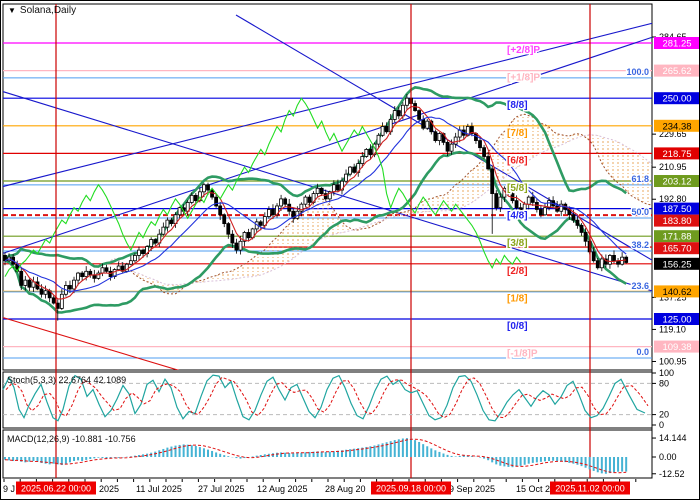 This screenshot has width=700, height=500. What do you see at coordinates (67, 380) in the screenshot?
I see `stochastic-indicator-label: Stoch(5,3,3) 22.6764 42.1089` at bounding box center [67, 380].